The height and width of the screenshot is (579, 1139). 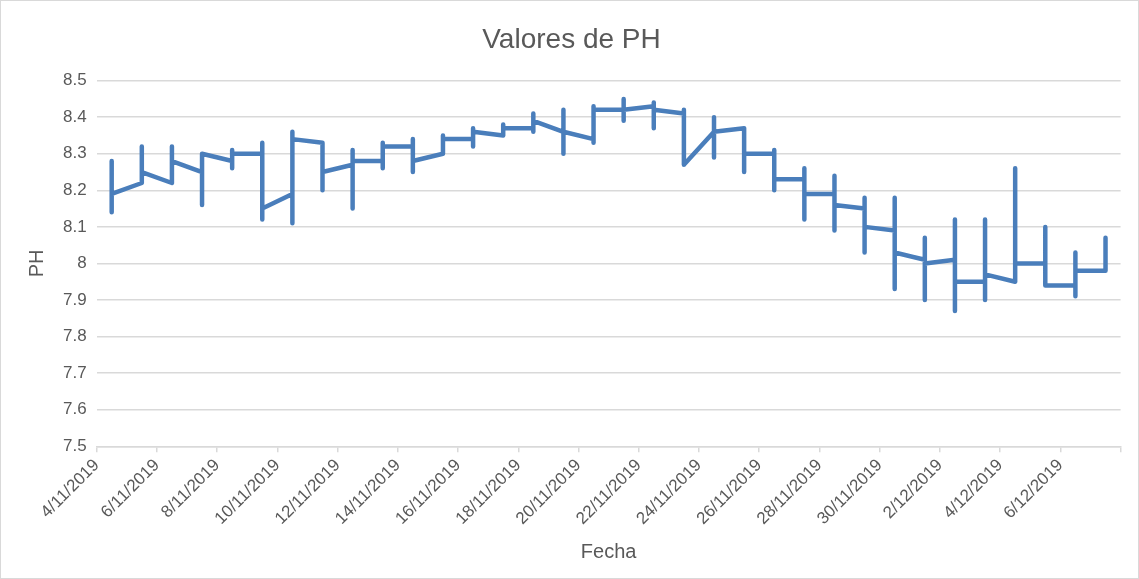 What do you see at coordinates (74, 445) in the screenshot?
I see `y-tick-label: 7.5` at bounding box center [74, 445].